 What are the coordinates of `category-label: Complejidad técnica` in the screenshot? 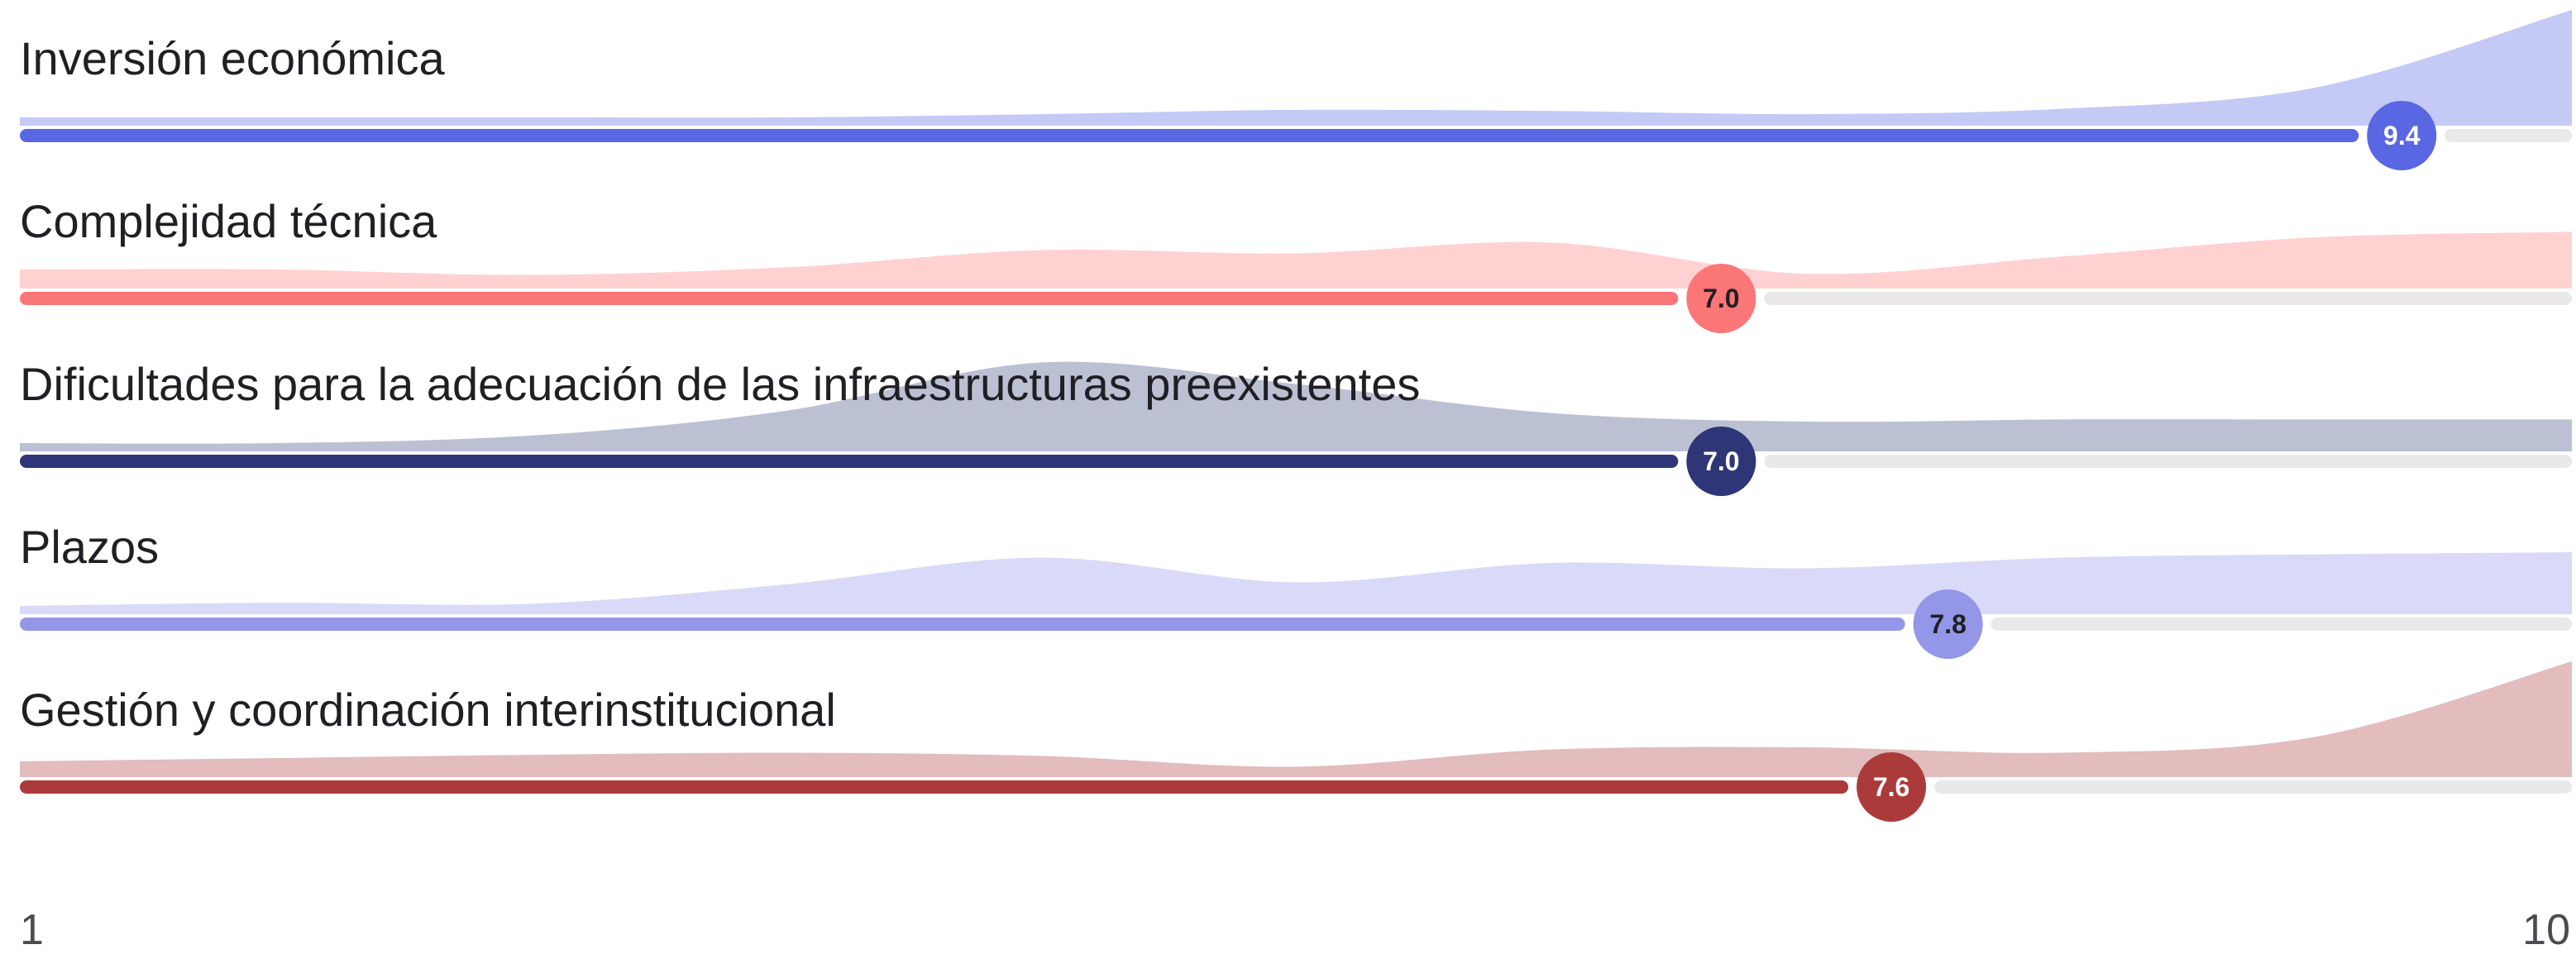 It's located at (229, 221).